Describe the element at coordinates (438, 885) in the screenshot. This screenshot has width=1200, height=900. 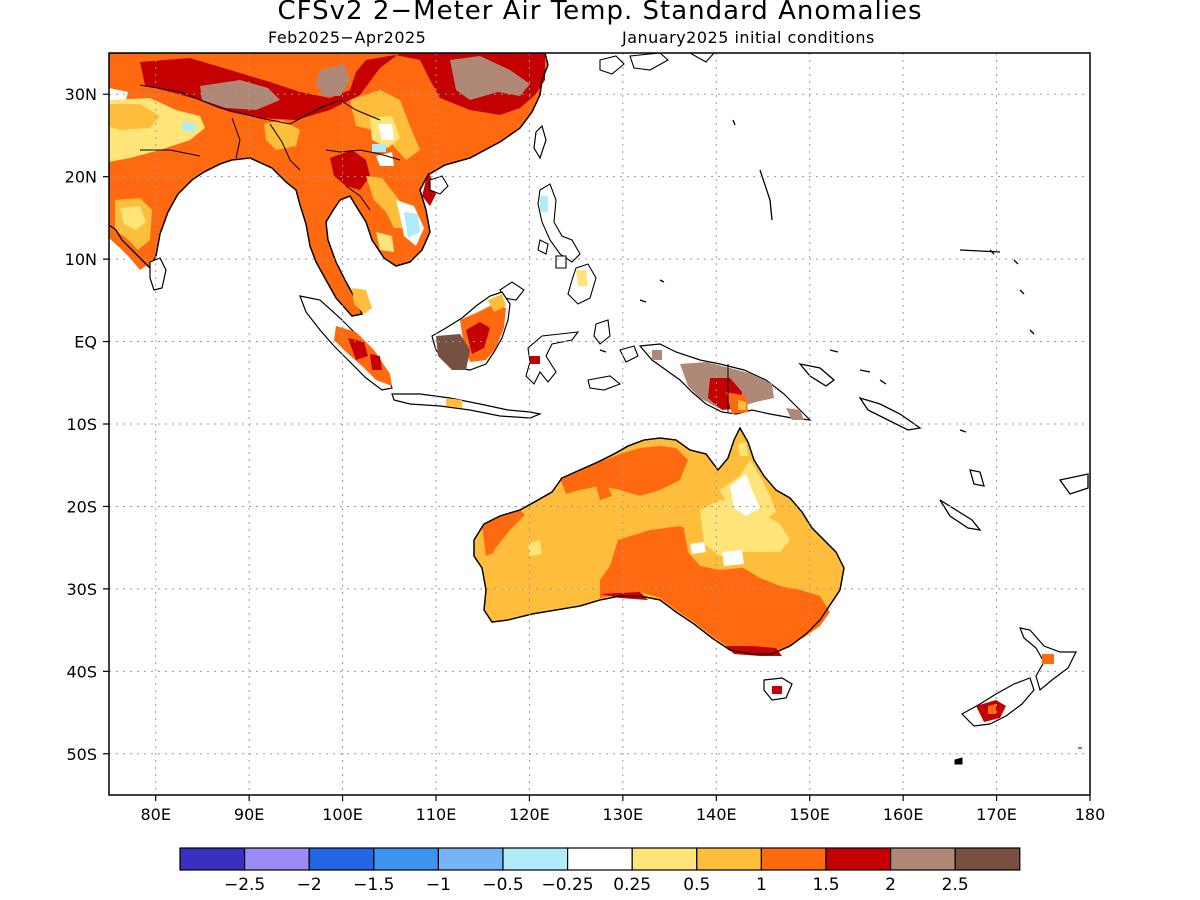
I see `colorbar-label: −1` at that location.